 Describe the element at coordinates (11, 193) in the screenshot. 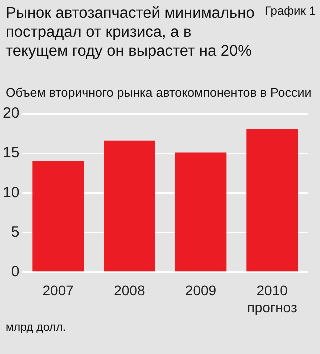

I see `y-tick-label: 10` at that location.